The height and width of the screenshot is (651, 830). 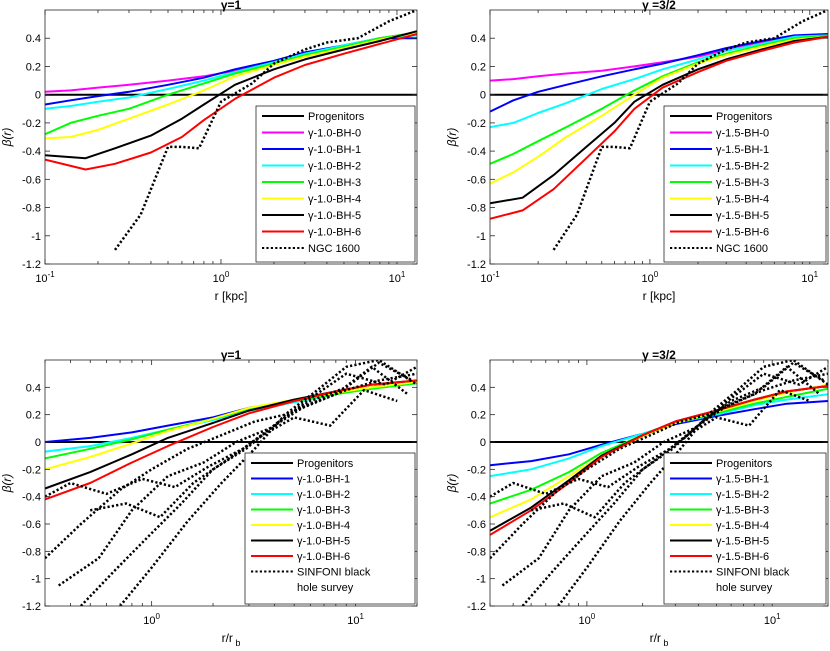 I want to click on legend-label: γ-1.0-BH-1, so click(x=323, y=480).